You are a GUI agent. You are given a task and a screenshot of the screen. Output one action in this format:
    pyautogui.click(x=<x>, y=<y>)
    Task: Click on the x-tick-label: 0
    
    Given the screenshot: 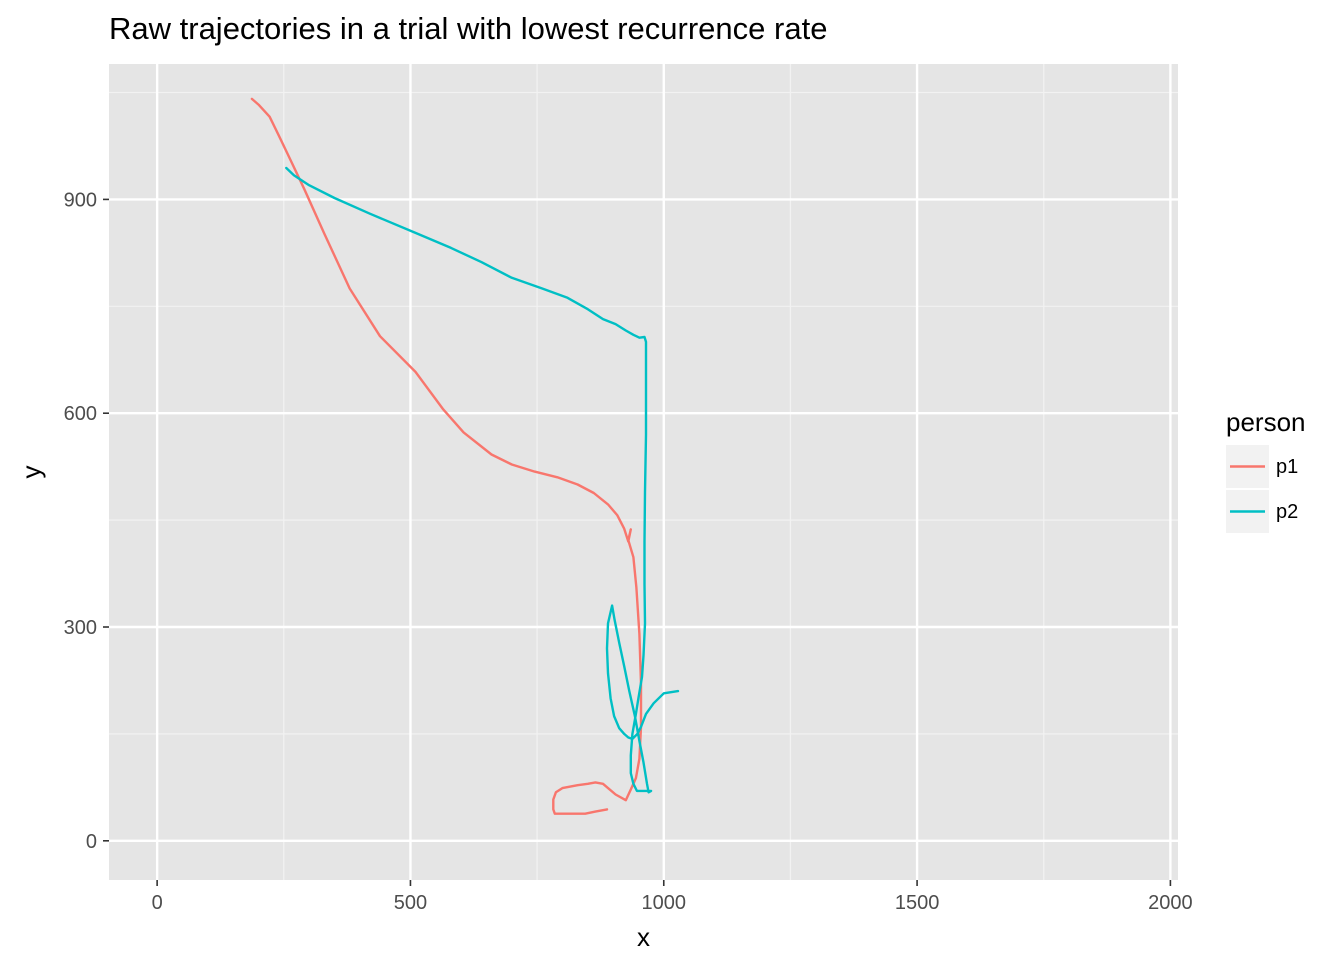 What is the action you would take?
    pyautogui.click(x=157, y=903)
    